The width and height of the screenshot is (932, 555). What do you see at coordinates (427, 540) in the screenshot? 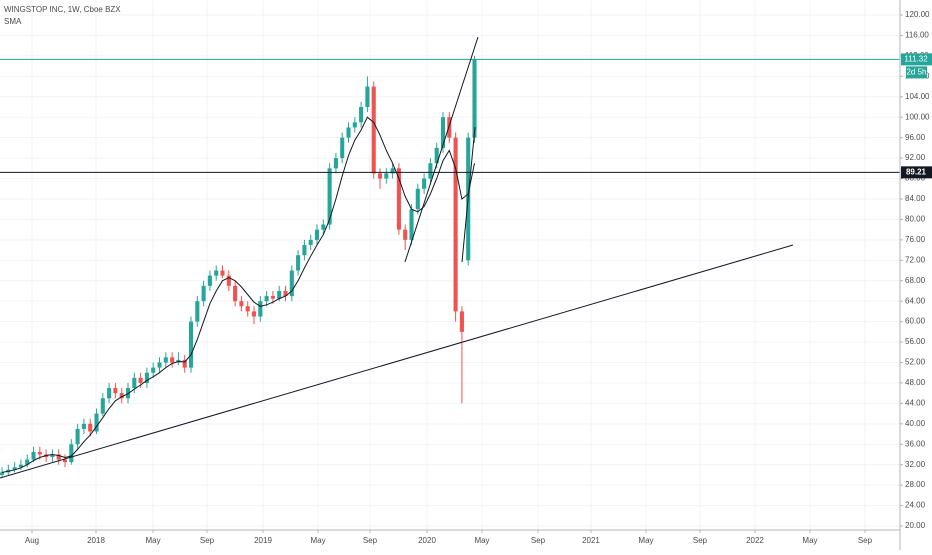
I see `x-tick-label: 2020` at bounding box center [427, 540].